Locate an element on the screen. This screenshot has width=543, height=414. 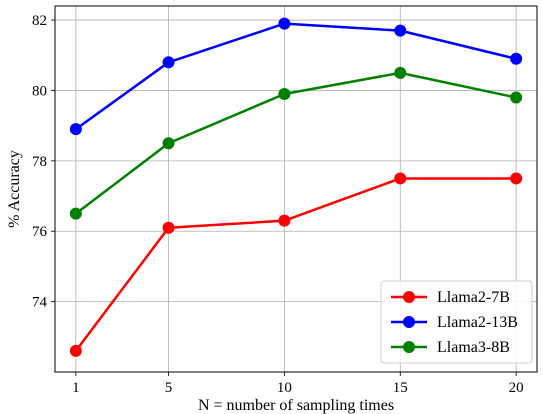
legend: Llama2-7B Llama2-13B Llama3-8B is located at coordinates (456, 322).